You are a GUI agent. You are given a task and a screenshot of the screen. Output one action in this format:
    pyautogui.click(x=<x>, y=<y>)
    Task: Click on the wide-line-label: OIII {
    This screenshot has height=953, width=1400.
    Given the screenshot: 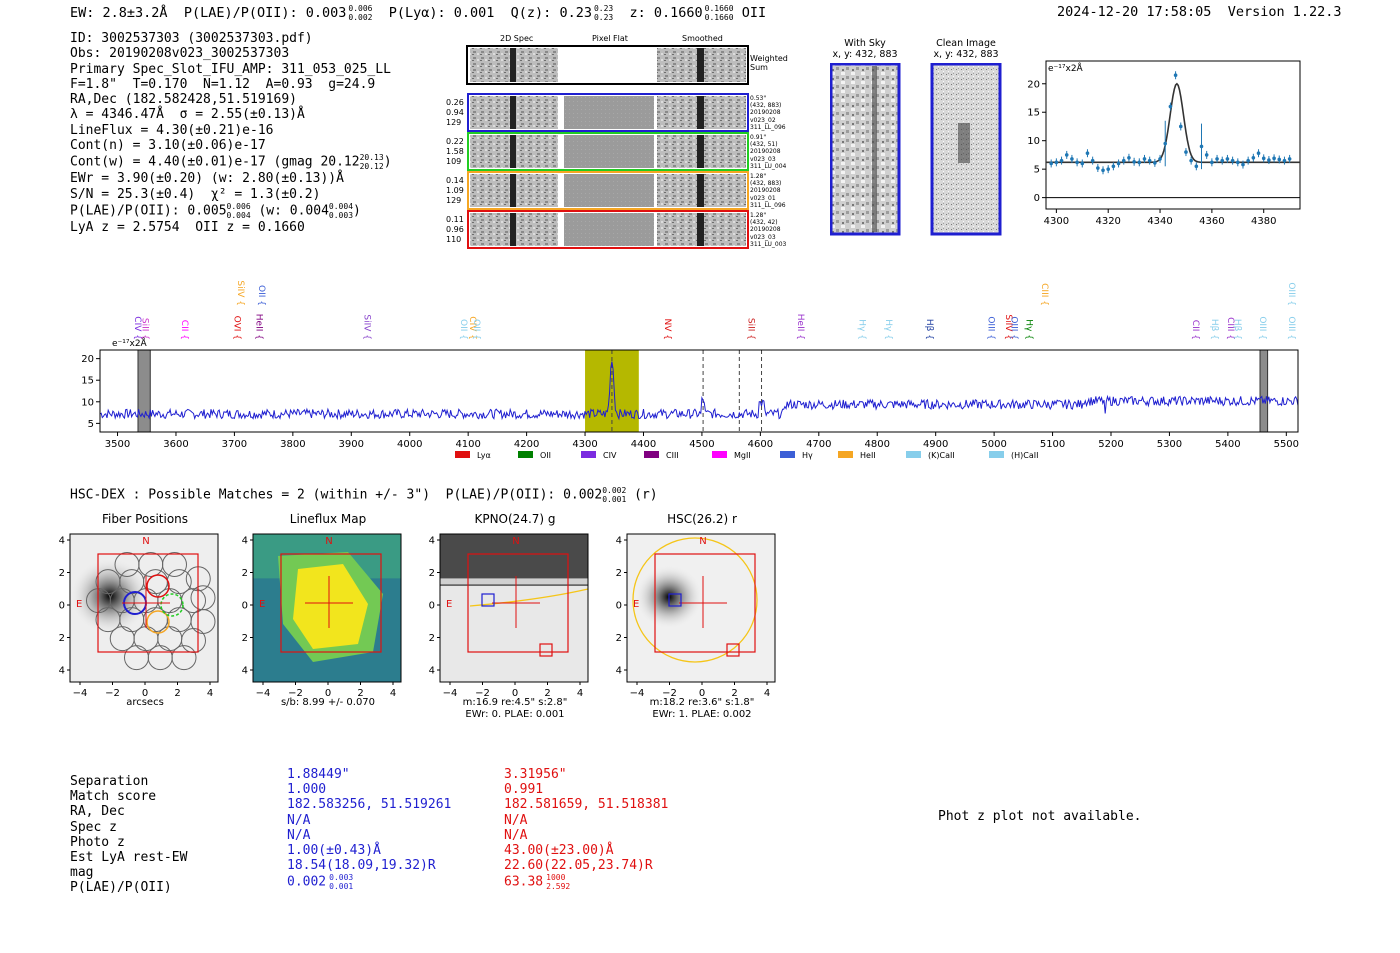 What is the action you would take?
    pyautogui.click(x=990, y=328)
    